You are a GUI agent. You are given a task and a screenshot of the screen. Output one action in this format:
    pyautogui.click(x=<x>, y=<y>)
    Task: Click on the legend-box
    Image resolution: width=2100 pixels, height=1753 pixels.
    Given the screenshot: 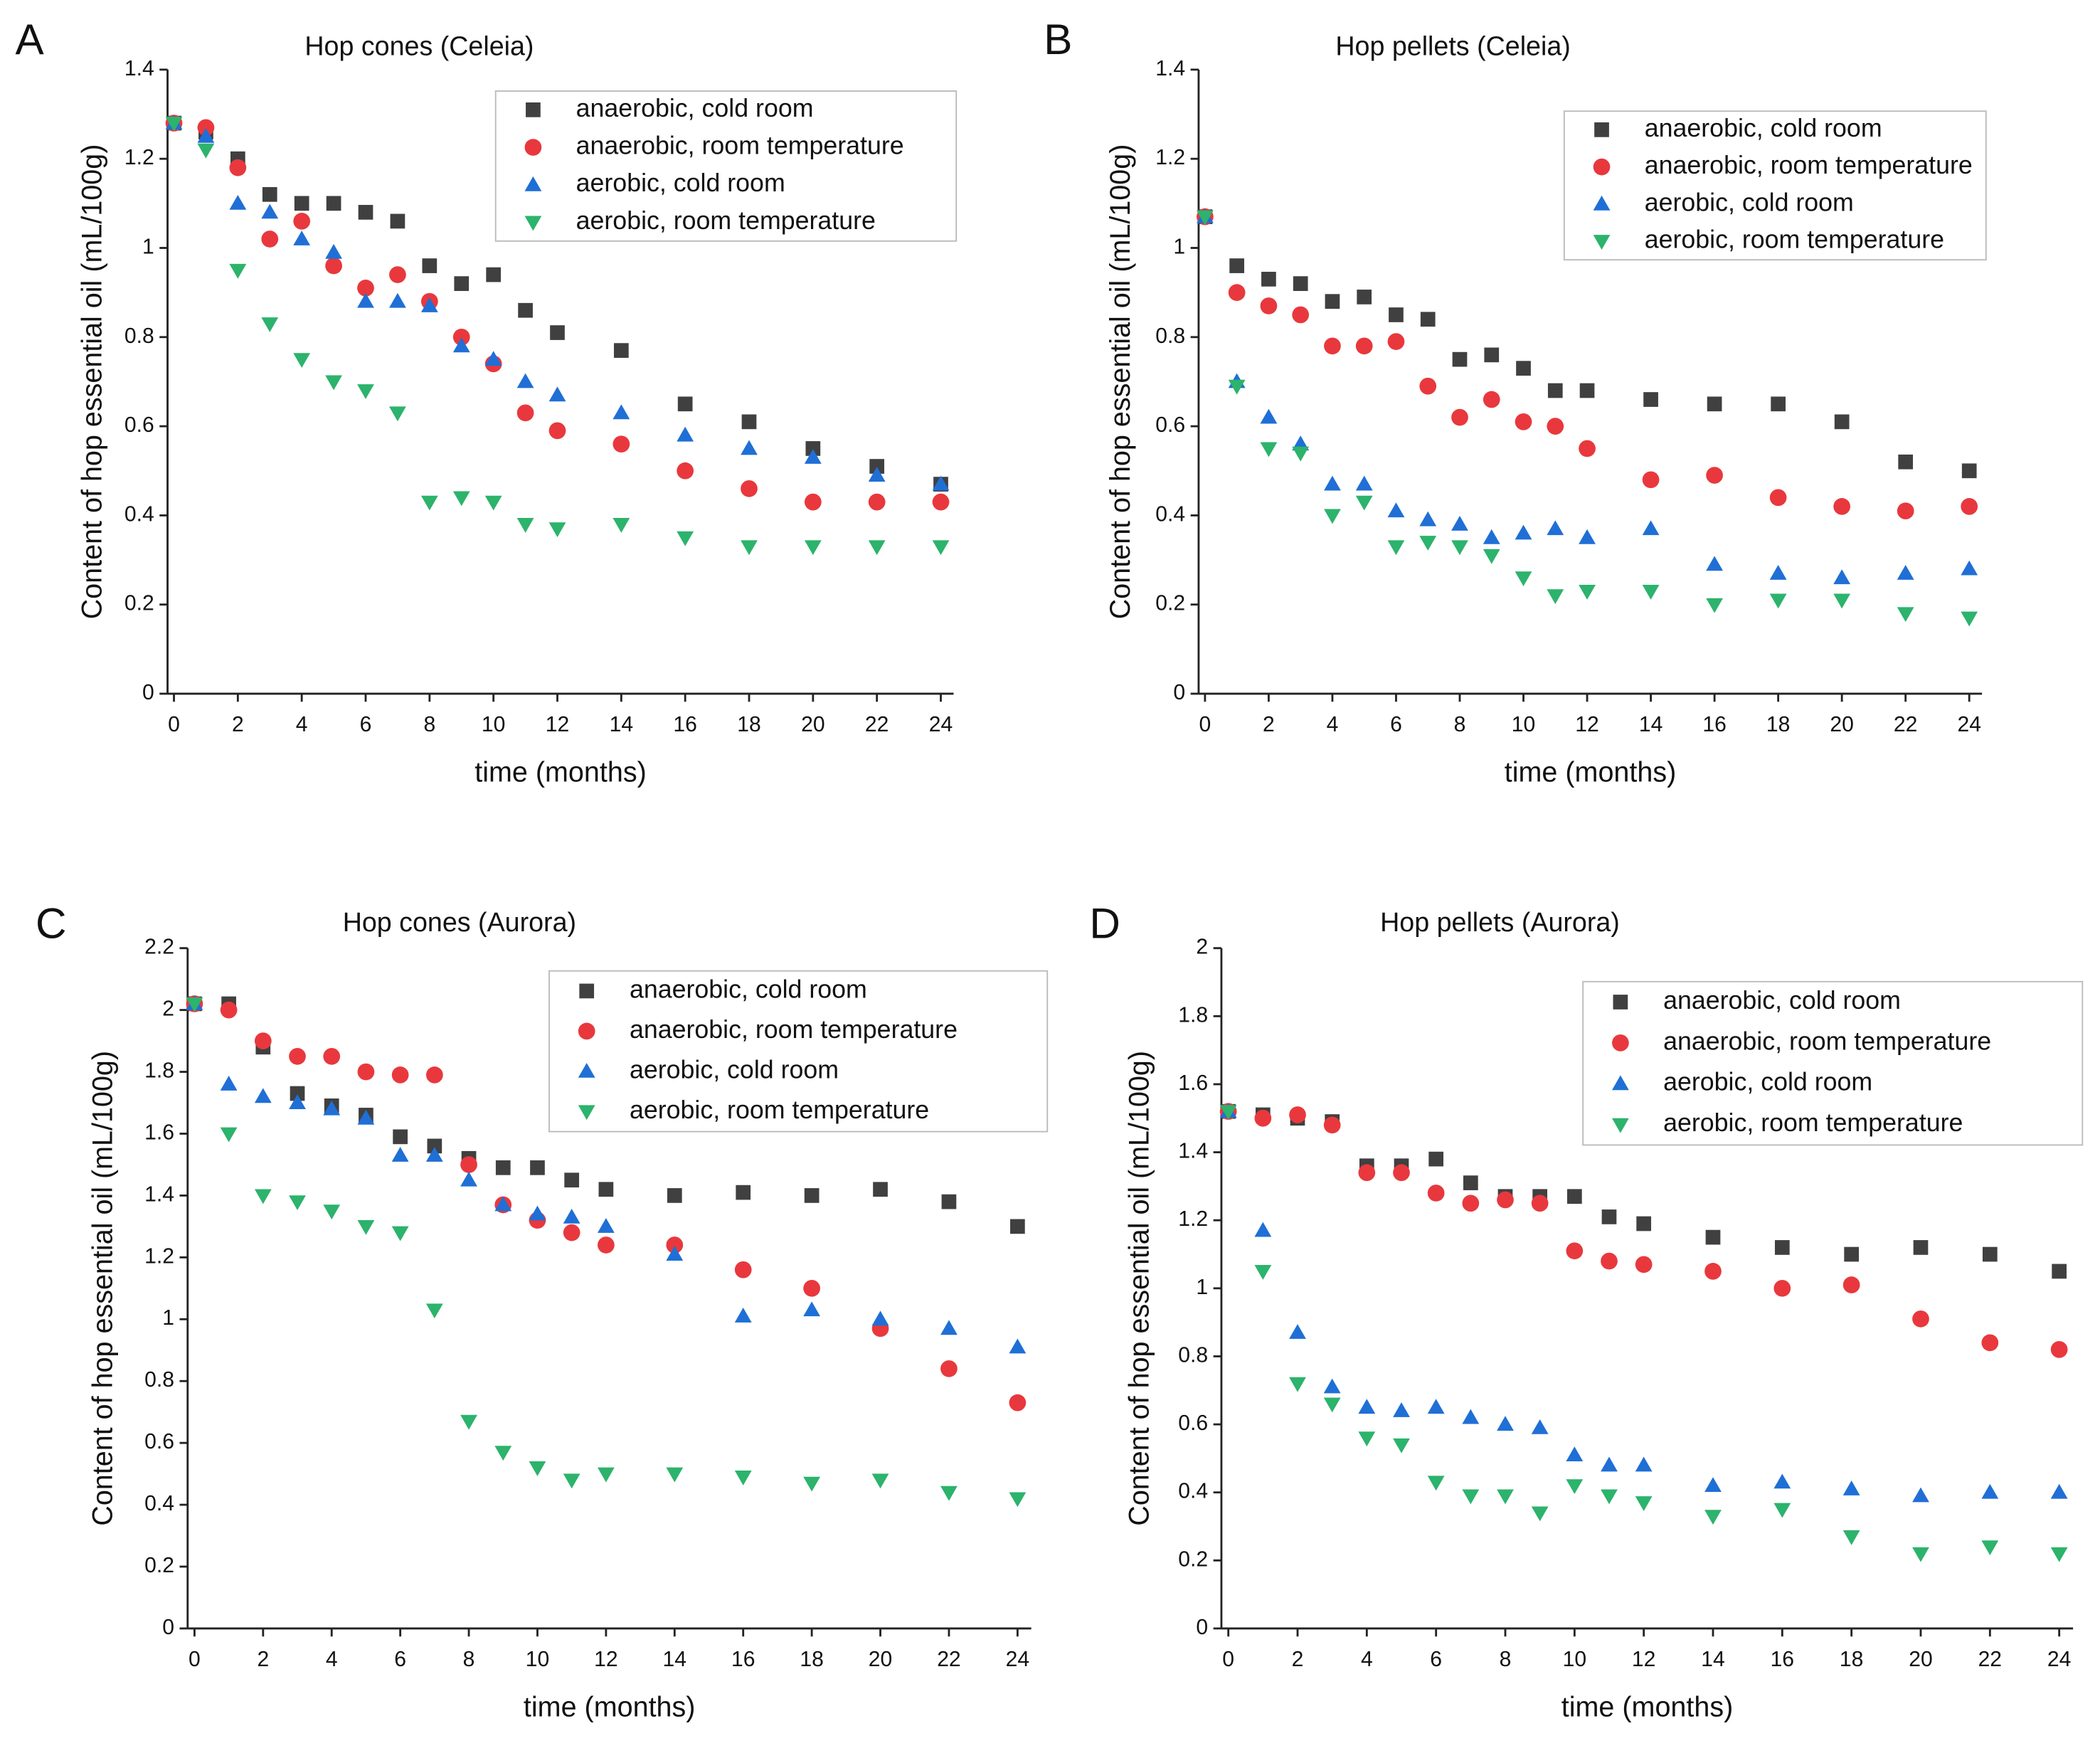 What is the action you would take?
    pyautogui.click(x=1775, y=186)
    